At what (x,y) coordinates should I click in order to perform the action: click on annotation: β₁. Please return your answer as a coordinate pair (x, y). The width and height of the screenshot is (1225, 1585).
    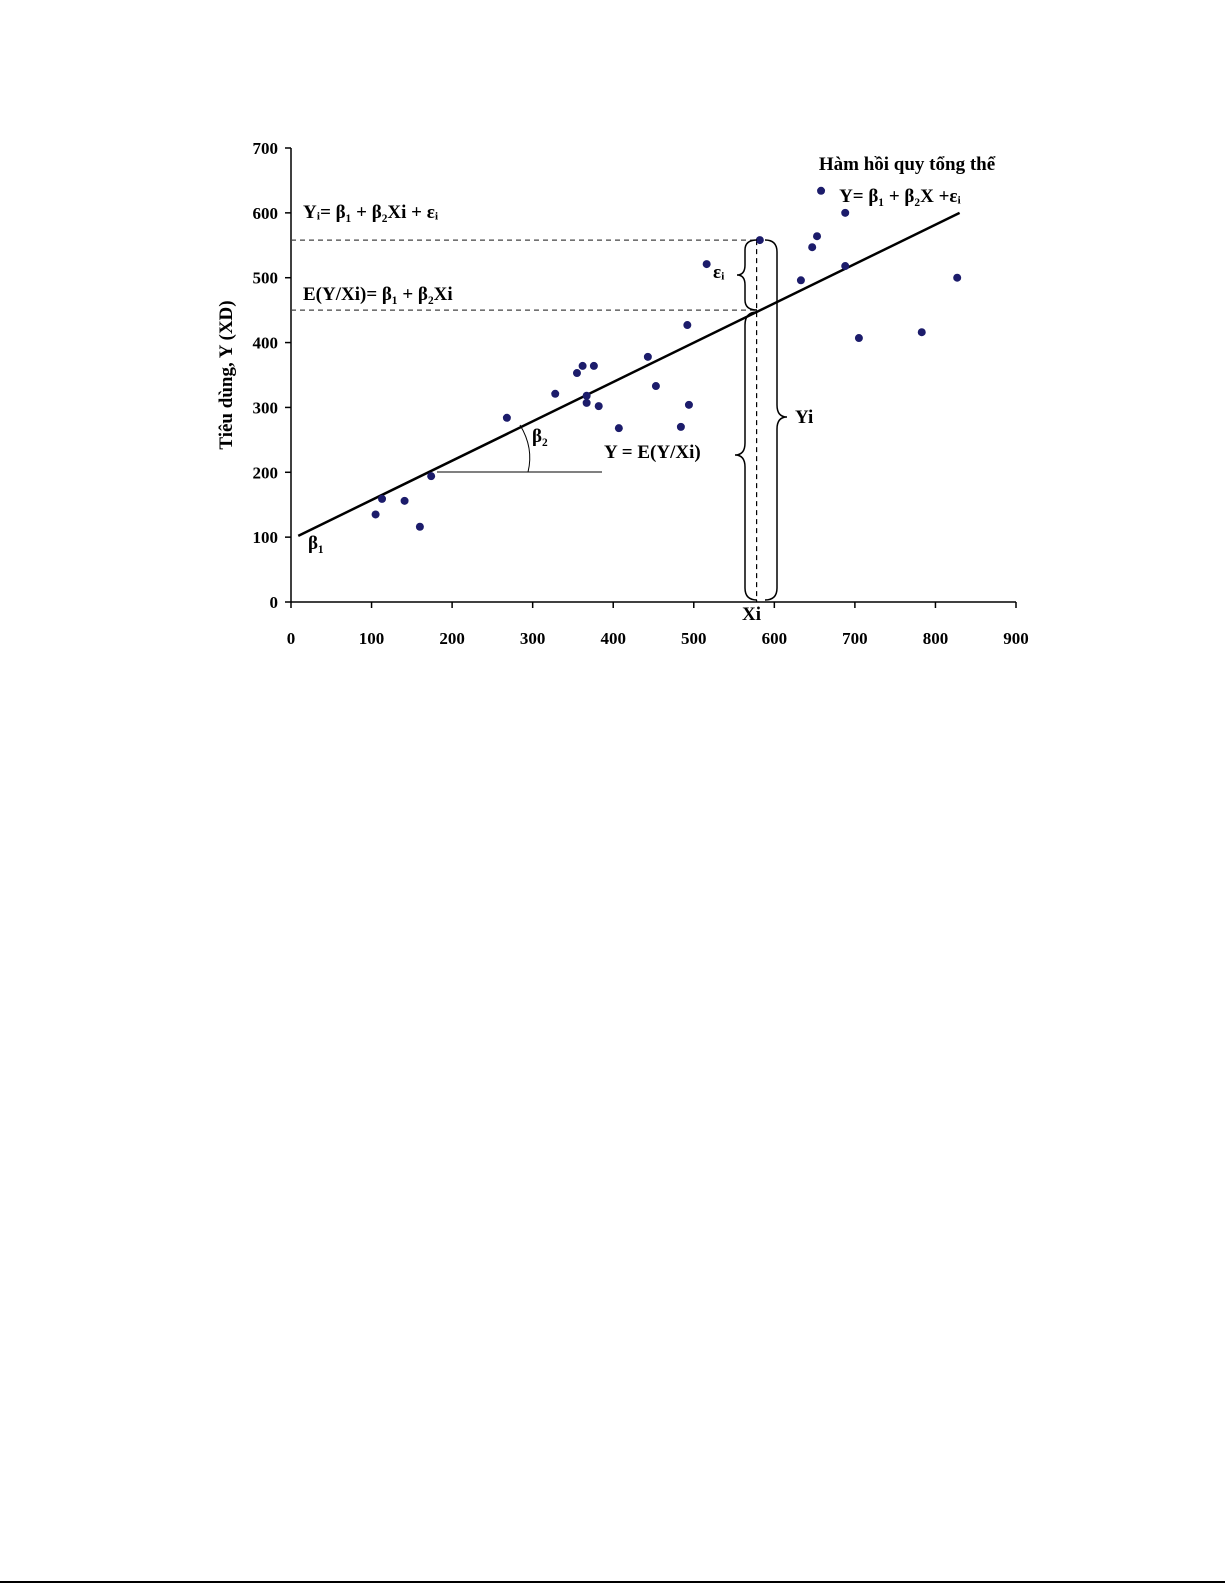
    Looking at the image, I should click on (316, 543).